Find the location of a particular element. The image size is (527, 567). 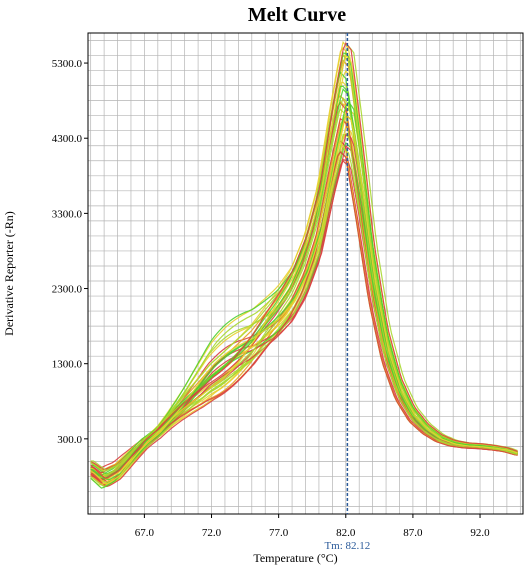

y-tick-label: 1300.0 is located at coordinates (67, 365).